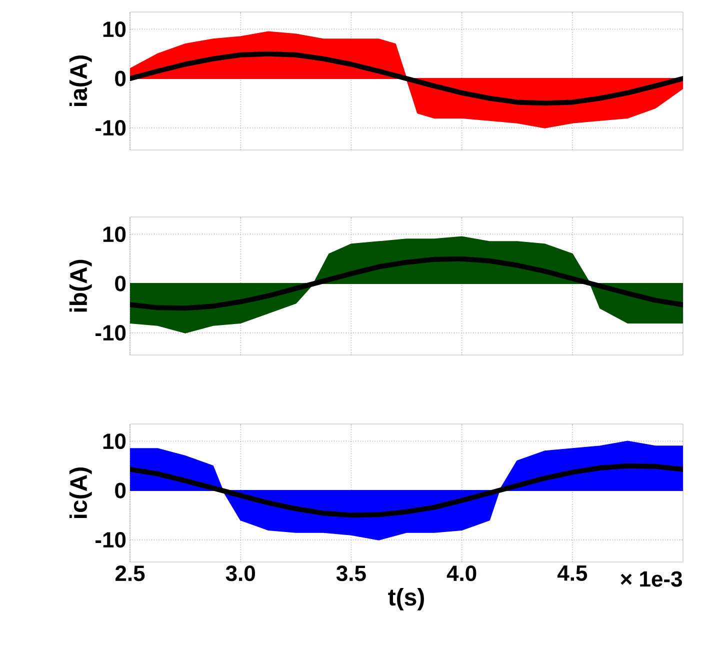 This screenshot has height=665, width=711. What do you see at coordinates (240, 574) in the screenshot?
I see `x-tick-label: 3.0` at bounding box center [240, 574].